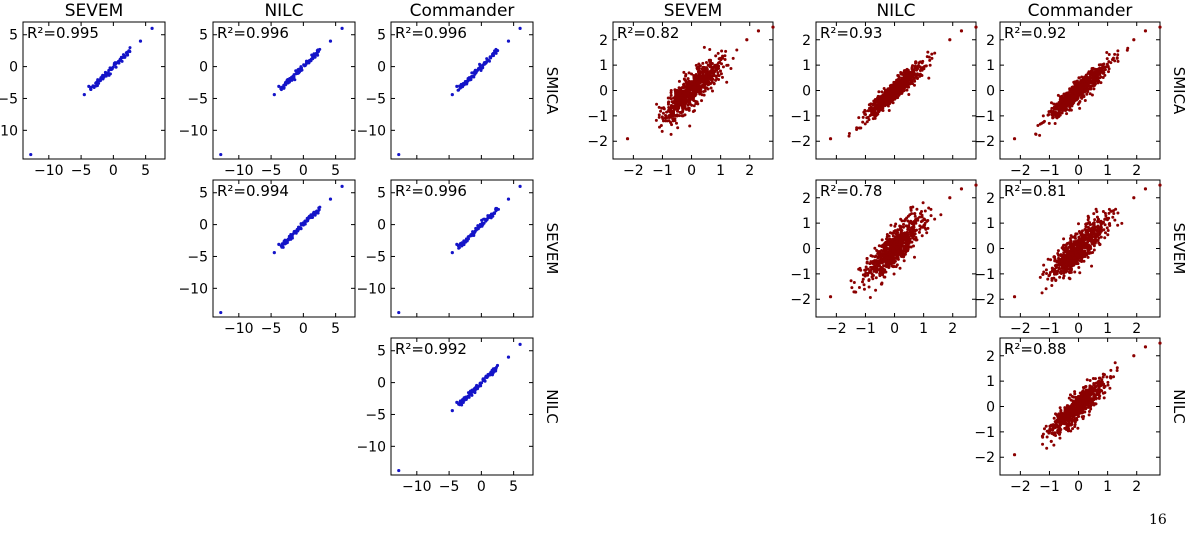 This screenshot has height=533, width=1200. I want to click on r2-annotation: R²=0.93, so click(851, 33).